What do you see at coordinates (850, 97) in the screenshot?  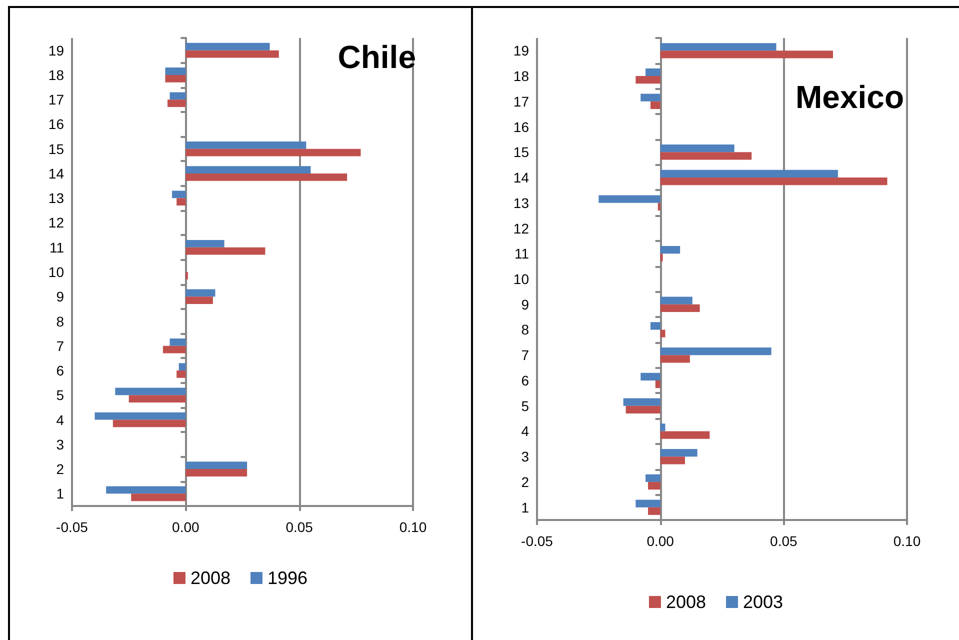 I see `text: Mexico` at bounding box center [850, 97].